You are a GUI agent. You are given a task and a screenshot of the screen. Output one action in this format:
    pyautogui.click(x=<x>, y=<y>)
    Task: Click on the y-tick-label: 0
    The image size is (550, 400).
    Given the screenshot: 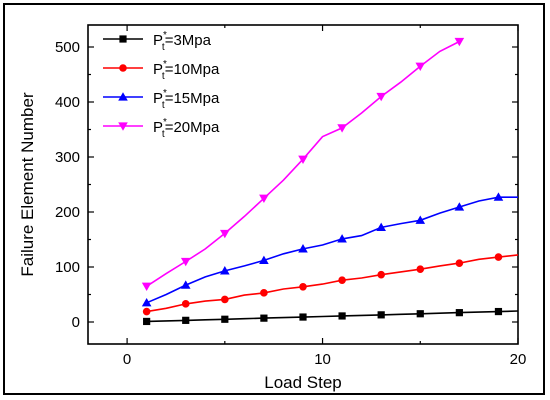 What is the action you would take?
    pyautogui.click(x=76, y=322)
    